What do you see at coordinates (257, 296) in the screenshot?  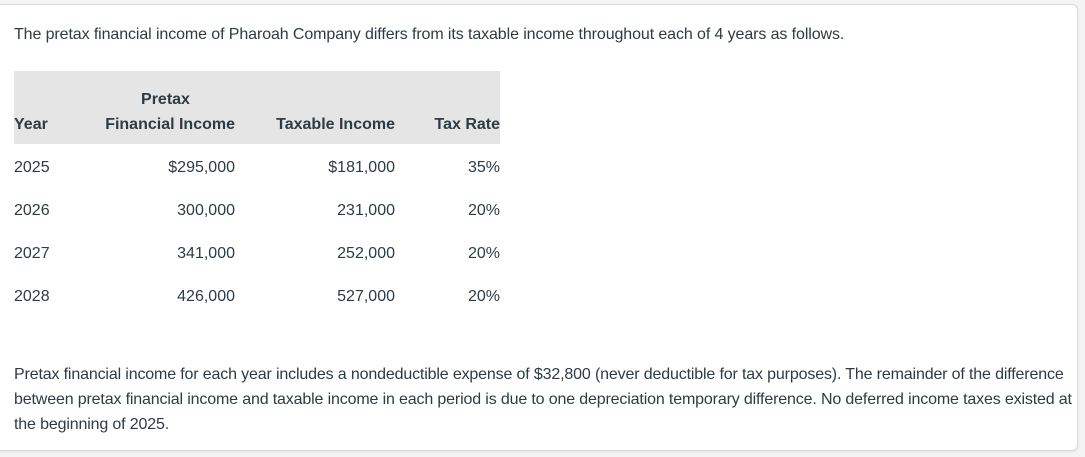 I see `table-row: 2028 426,000 527,000 20%` at bounding box center [257, 296].